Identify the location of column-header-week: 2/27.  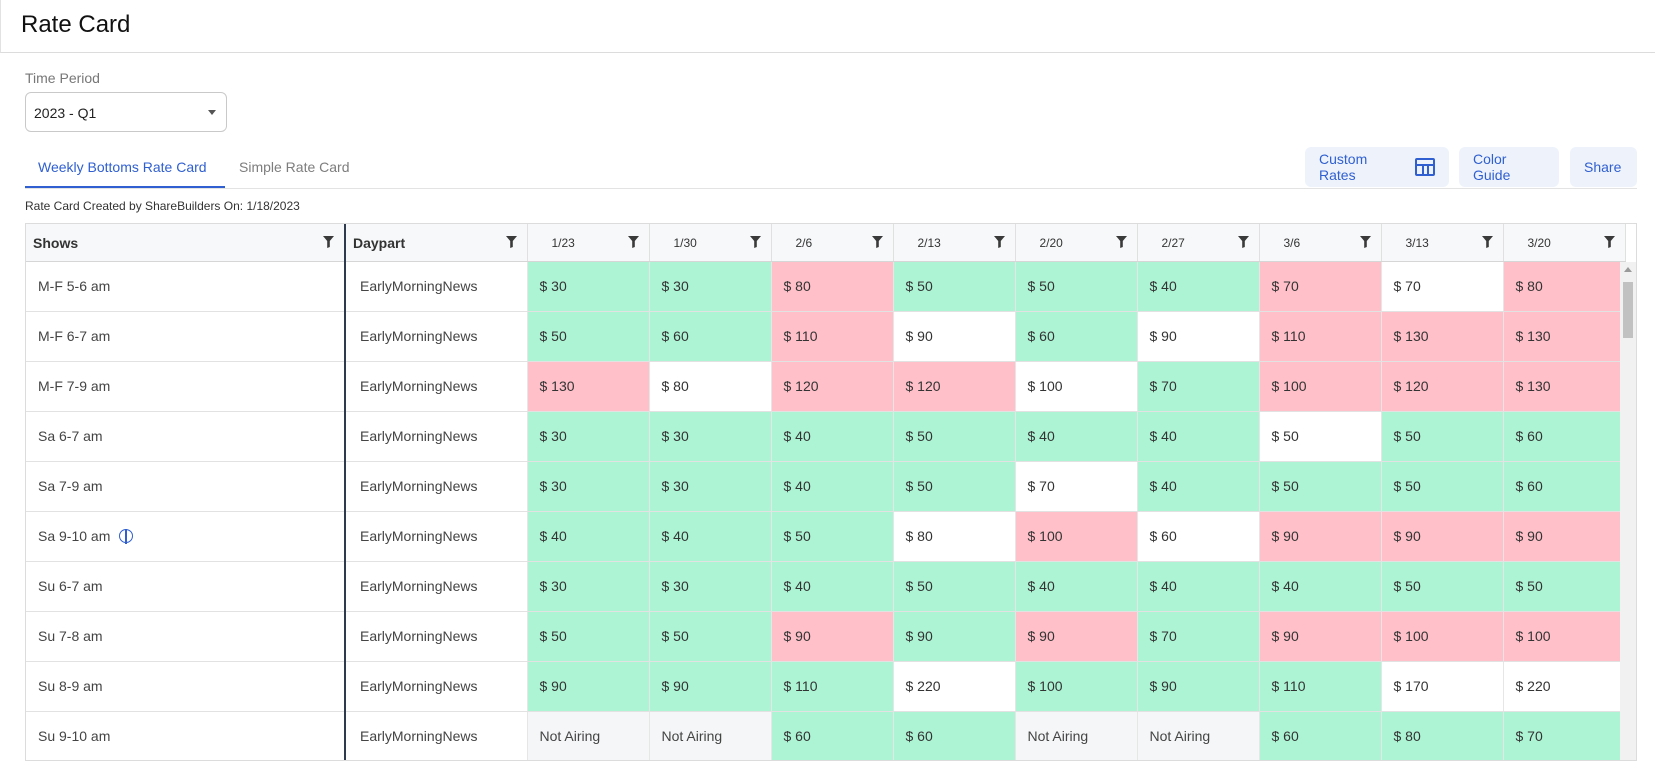
(1198, 243).